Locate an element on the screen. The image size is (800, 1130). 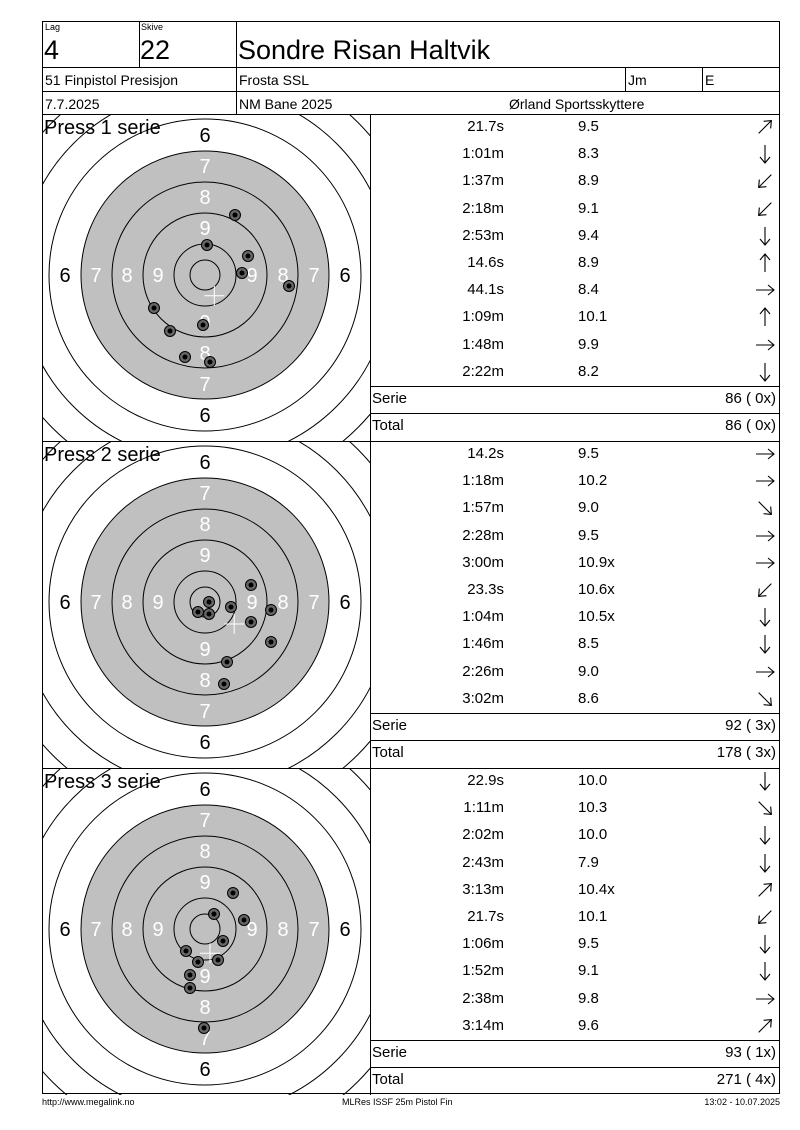
shot-score: 10.4x is located at coordinates (596, 889).